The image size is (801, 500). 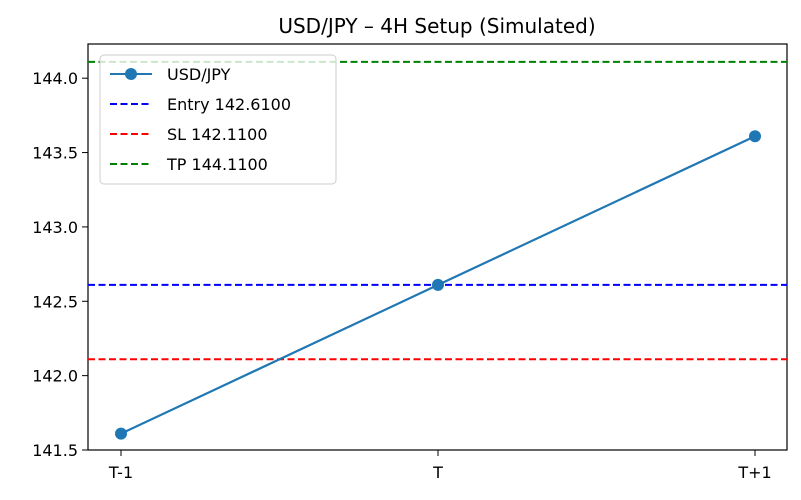 I want to click on legend-label-0: USD/JPY, so click(x=199, y=74).